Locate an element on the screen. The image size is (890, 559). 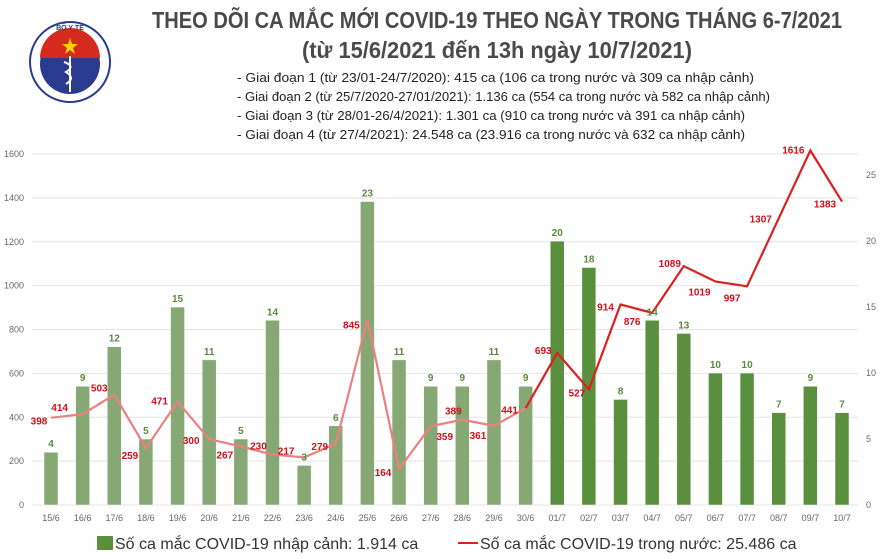
x-tick-label: 02/7 is located at coordinates (589, 518).